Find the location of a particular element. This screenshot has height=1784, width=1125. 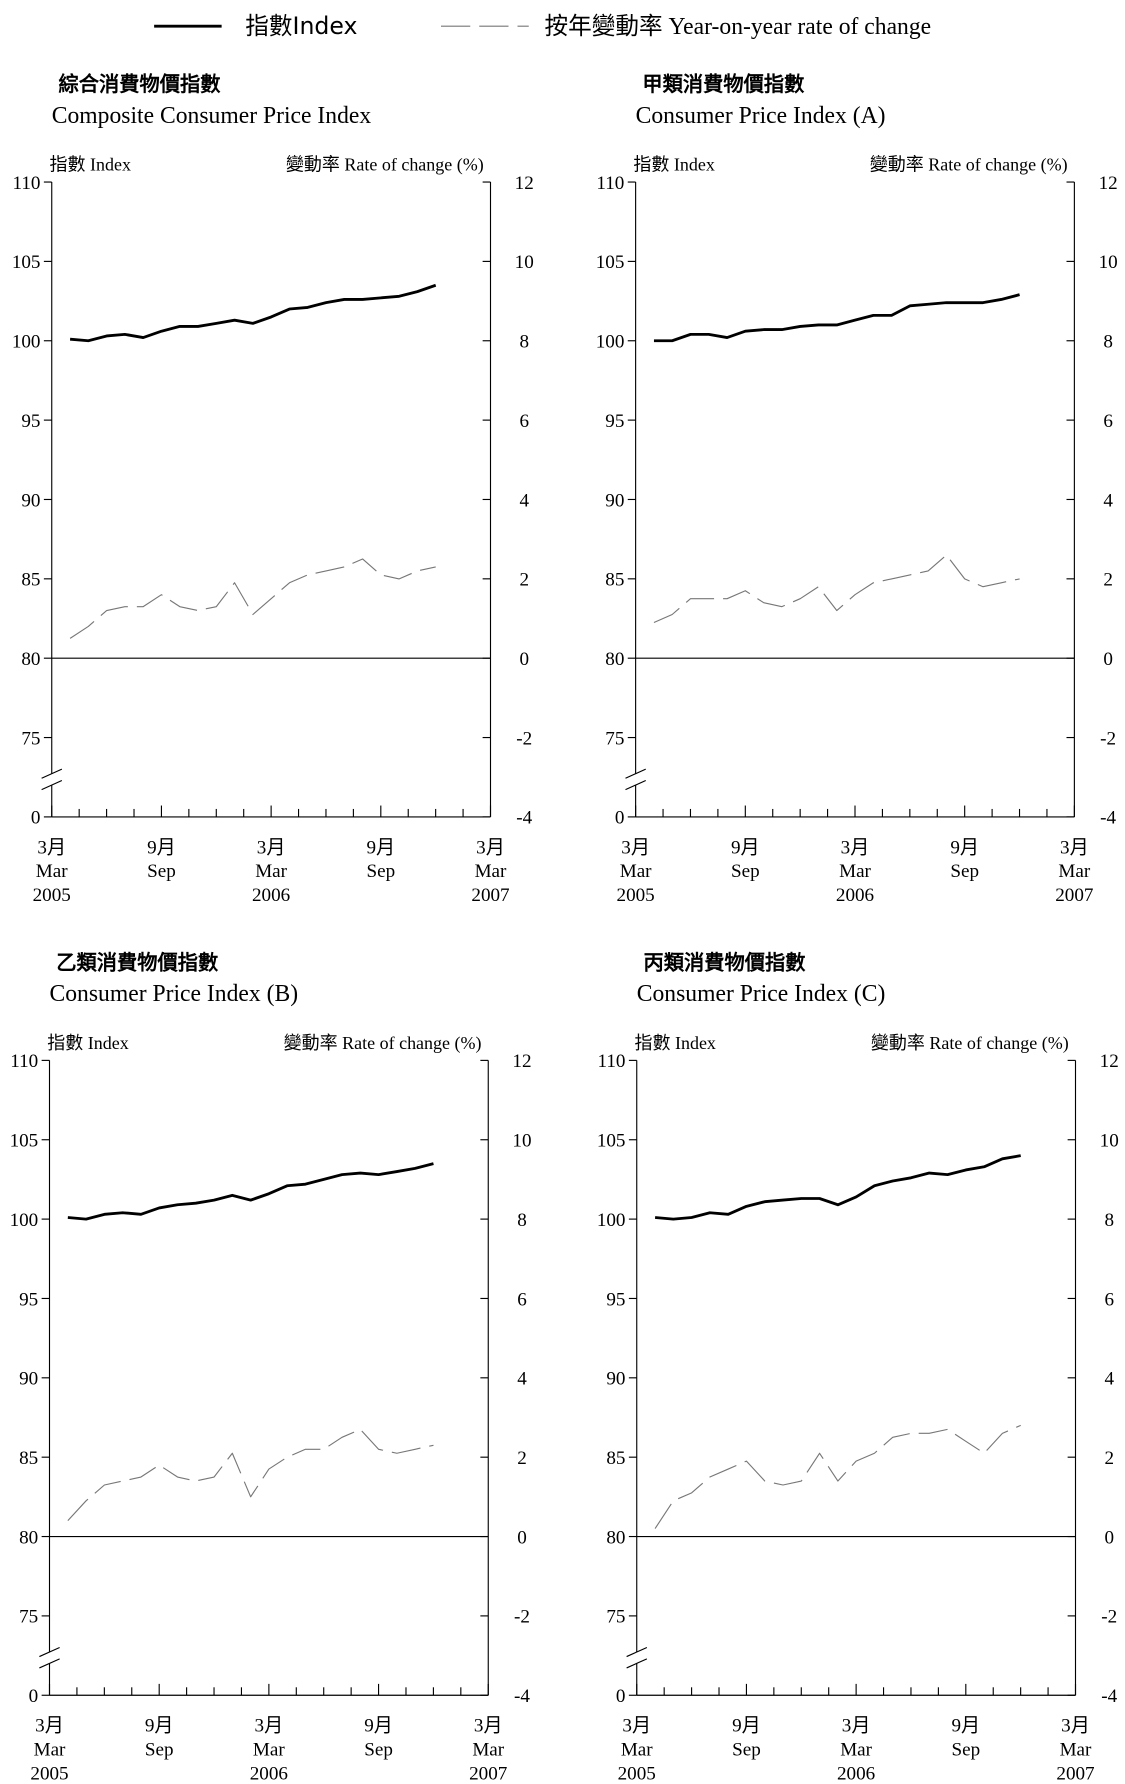

legend-label: 指數Index is located at coordinates (301, 26).